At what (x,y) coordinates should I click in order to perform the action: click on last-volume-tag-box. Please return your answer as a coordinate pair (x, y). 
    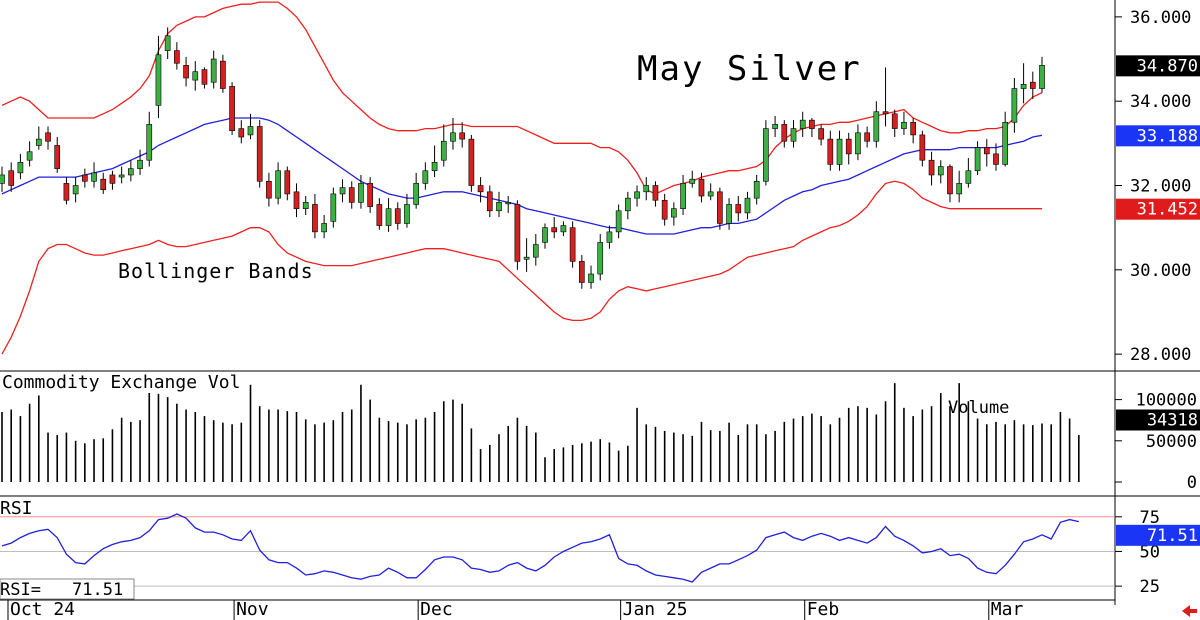
    Looking at the image, I should click on (1158, 420).